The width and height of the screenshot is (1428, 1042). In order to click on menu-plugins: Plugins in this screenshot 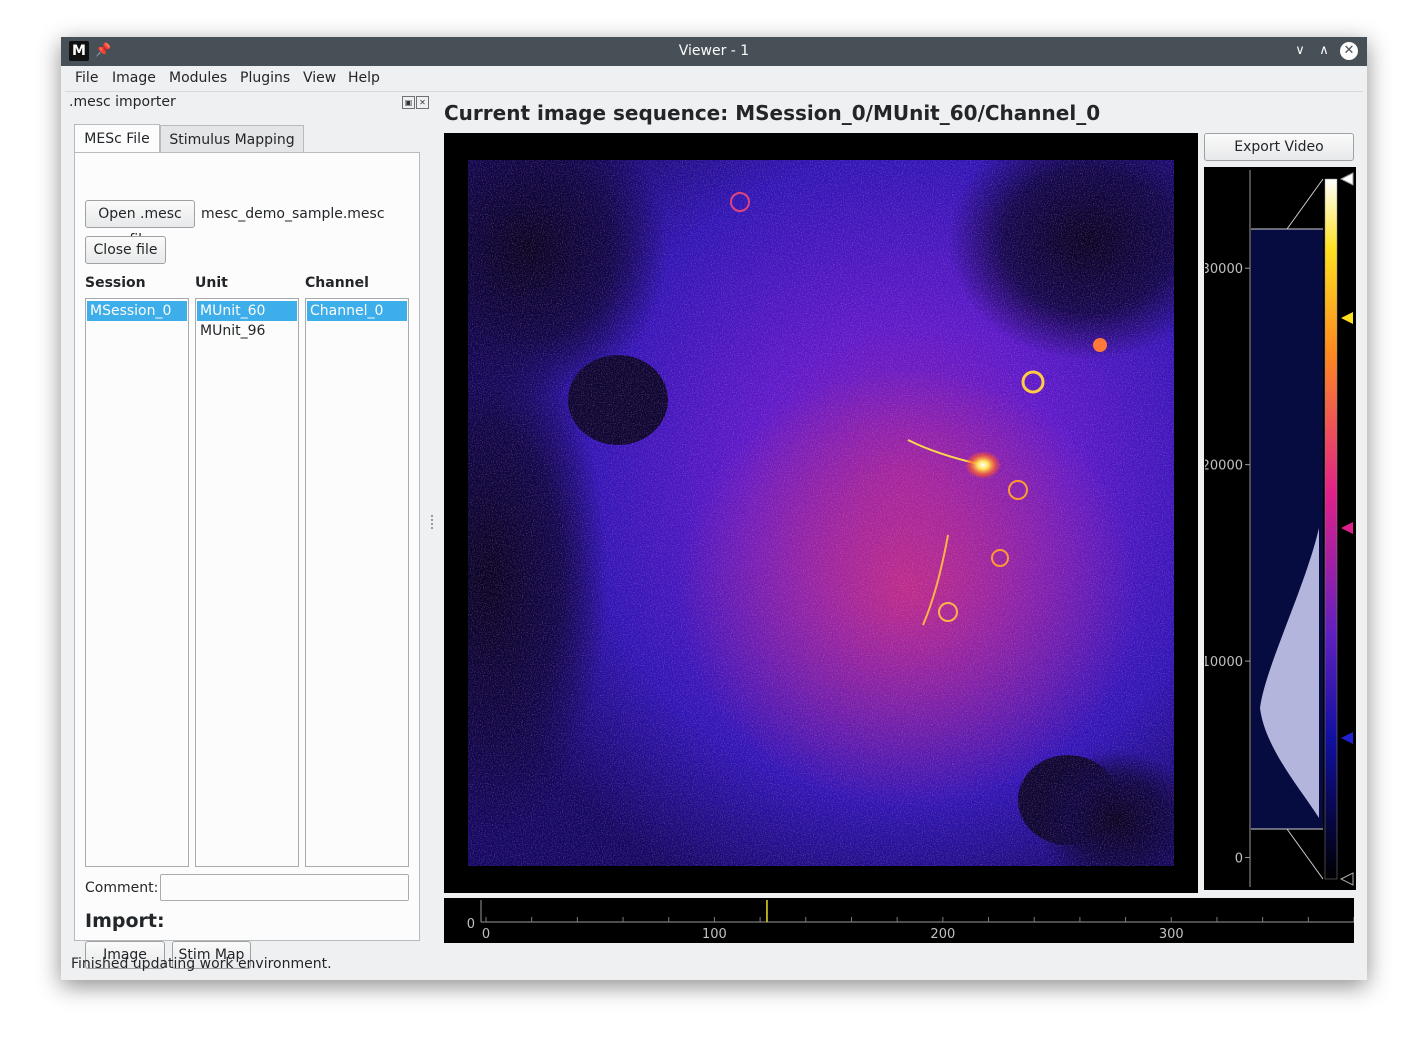, I will do `click(265, 78)`.